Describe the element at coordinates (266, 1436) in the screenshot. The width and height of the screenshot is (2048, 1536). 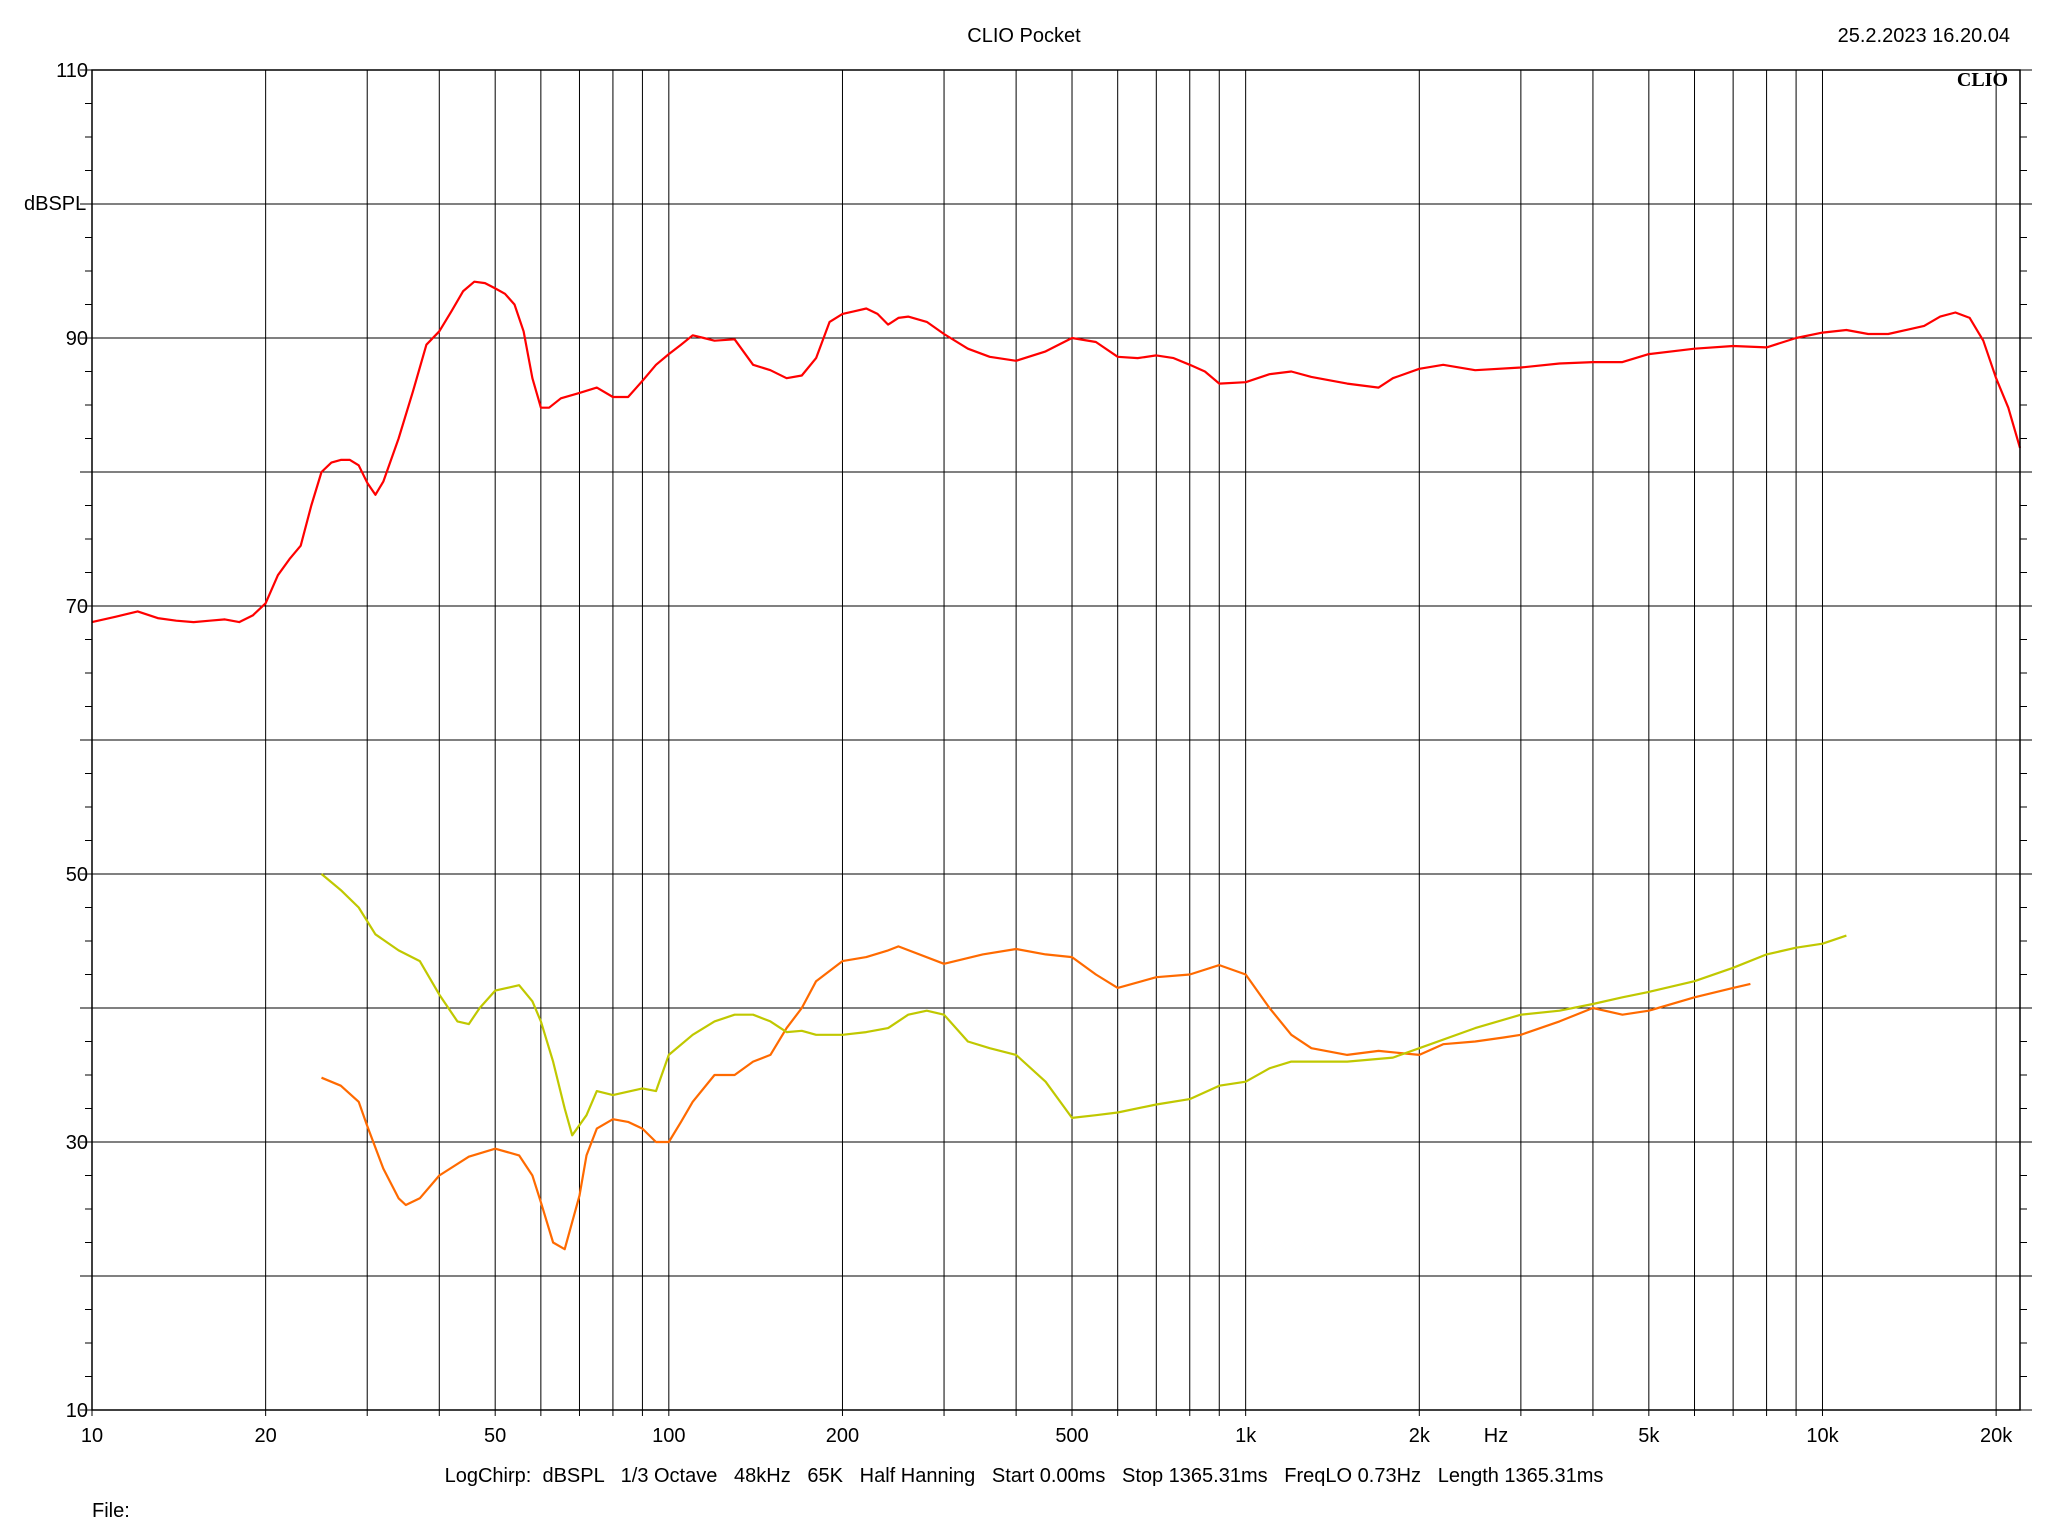
I see `x-tick-label: 20` at that location.